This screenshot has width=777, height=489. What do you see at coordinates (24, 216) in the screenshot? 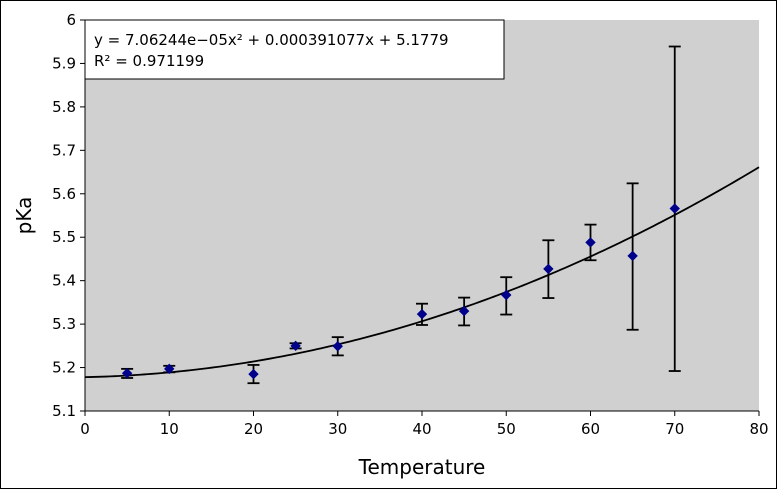
I see `y-axis-title: pKa` at bounding box center [24, 216].